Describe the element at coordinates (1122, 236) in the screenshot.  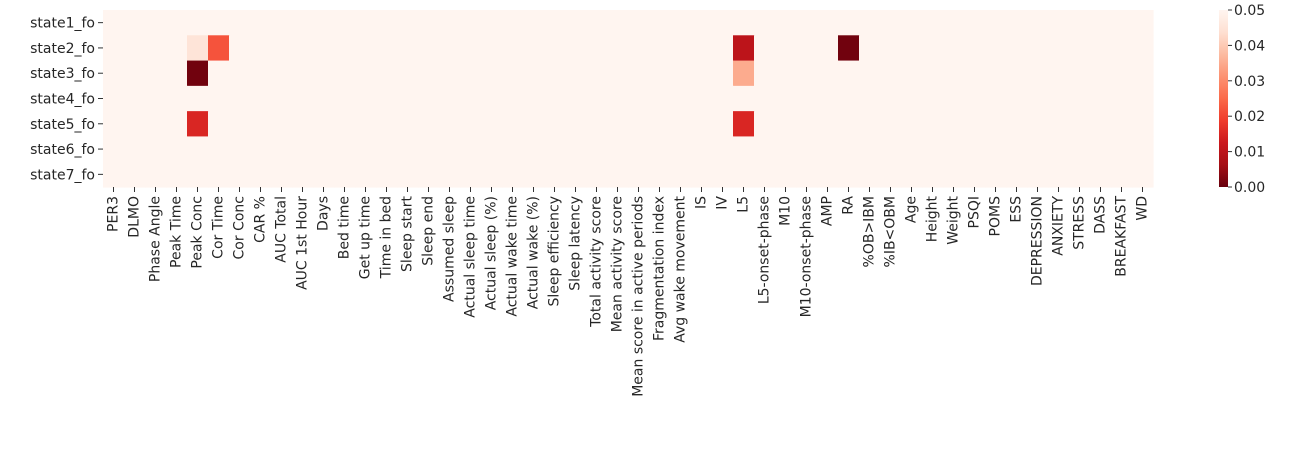
I see `x-tick-label: BREAKFAST` at that location.